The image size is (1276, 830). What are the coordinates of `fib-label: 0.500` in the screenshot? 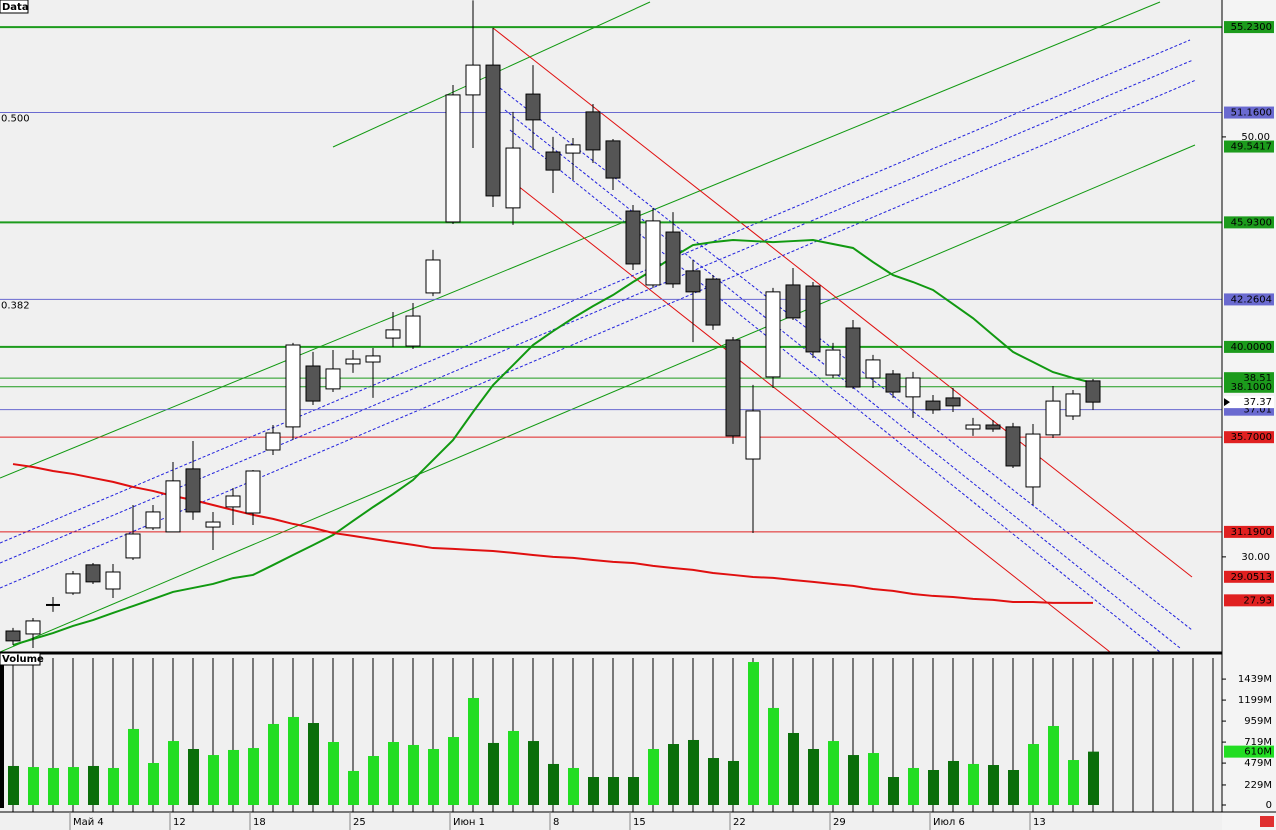 It's located at (15, 119).